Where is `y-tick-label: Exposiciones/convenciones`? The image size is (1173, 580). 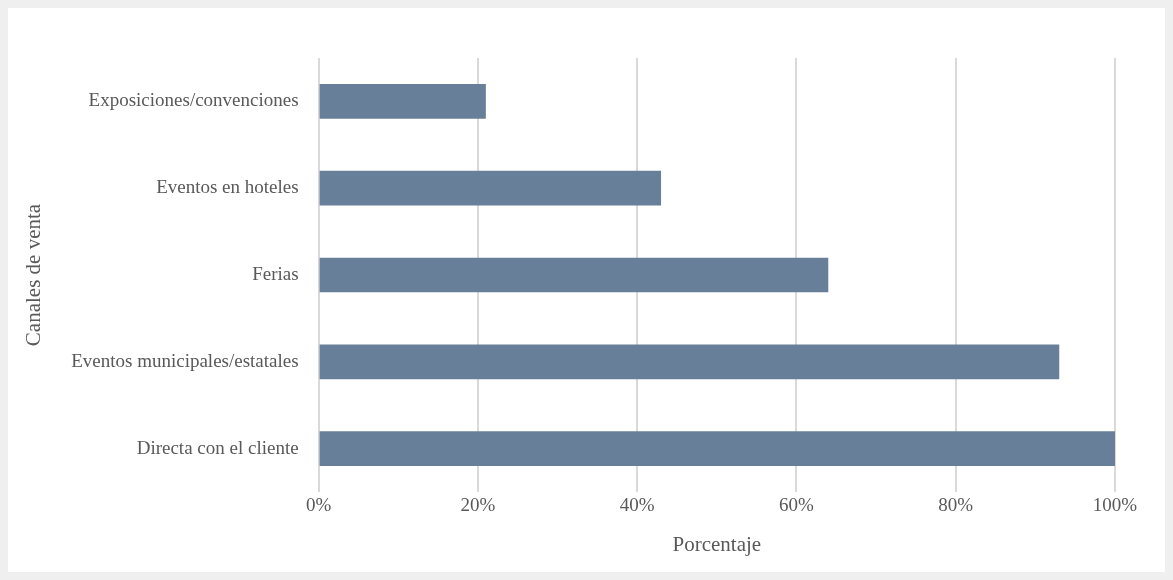 y-tick-label: Exposiciones/convenciones is located at coordinates (193, 100).